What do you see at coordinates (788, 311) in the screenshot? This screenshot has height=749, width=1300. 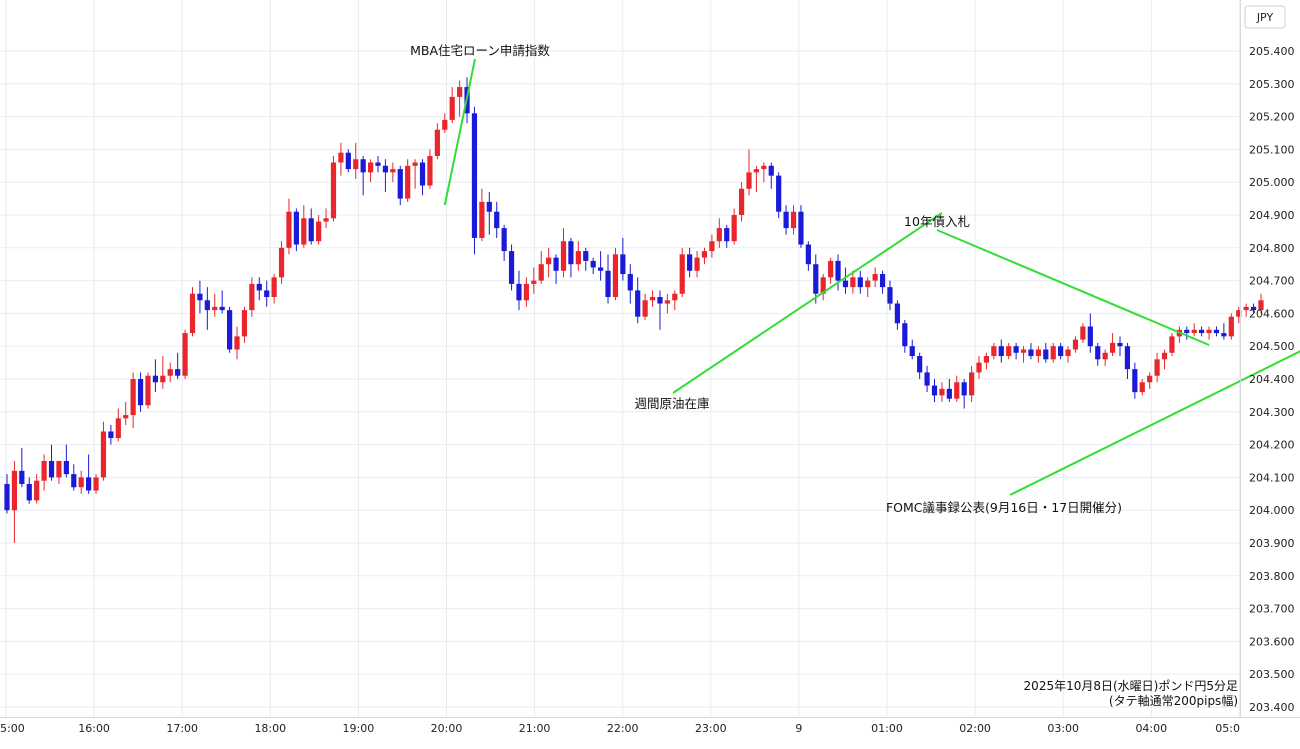 I see `annotation: 週間原油在庫` at bounding box center [788, 311].